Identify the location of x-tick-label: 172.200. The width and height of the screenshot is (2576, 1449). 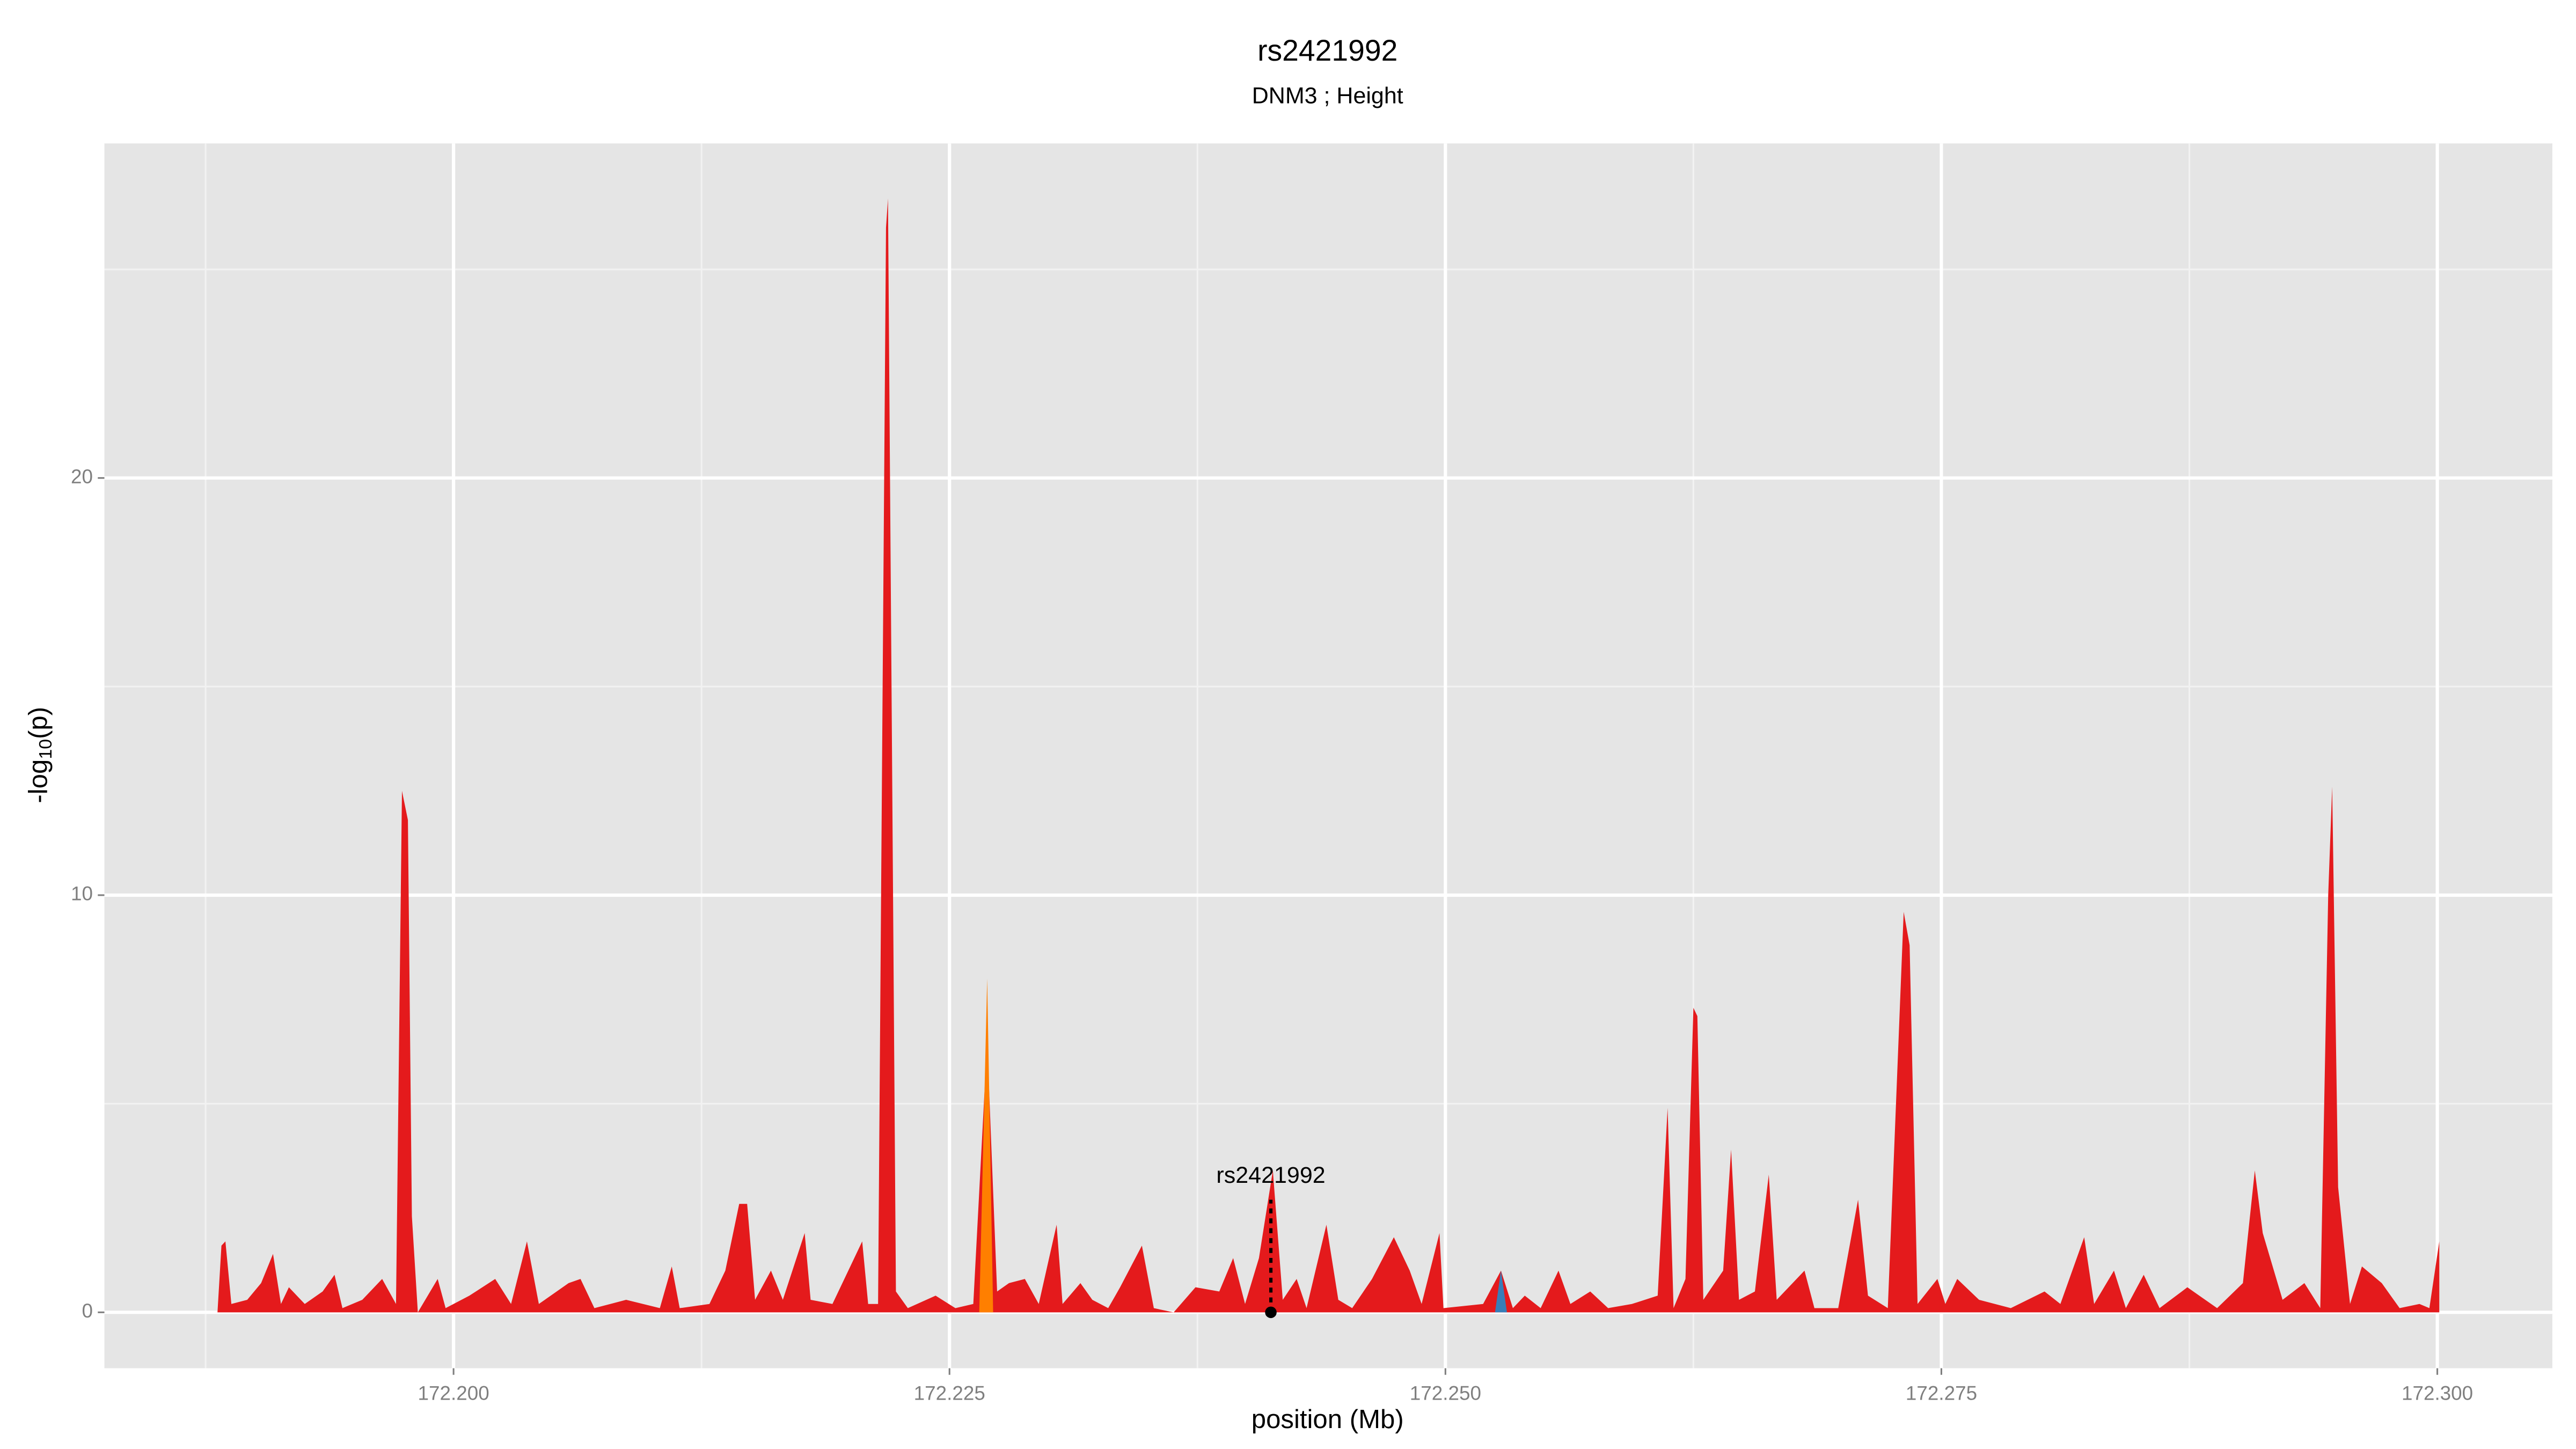
(453, 1393).